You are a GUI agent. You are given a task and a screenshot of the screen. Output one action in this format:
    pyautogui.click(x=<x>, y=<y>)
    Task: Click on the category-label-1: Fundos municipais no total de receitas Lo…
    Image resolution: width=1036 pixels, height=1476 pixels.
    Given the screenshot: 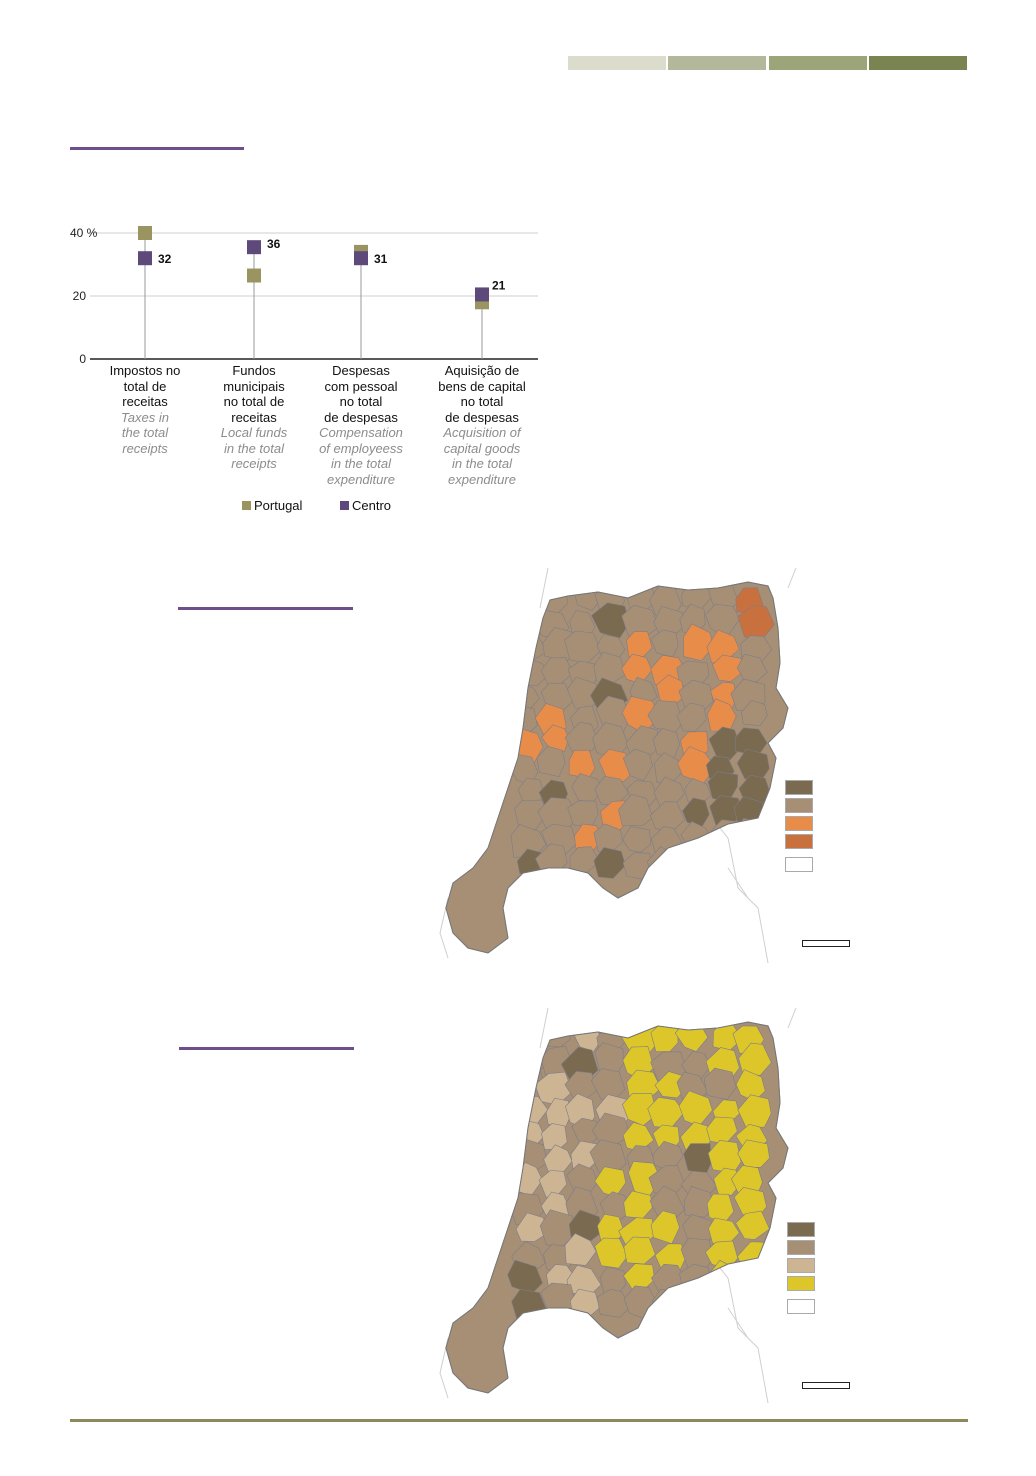 What is the action you would take?
    pyautogui.click(x=254, y=417)
    